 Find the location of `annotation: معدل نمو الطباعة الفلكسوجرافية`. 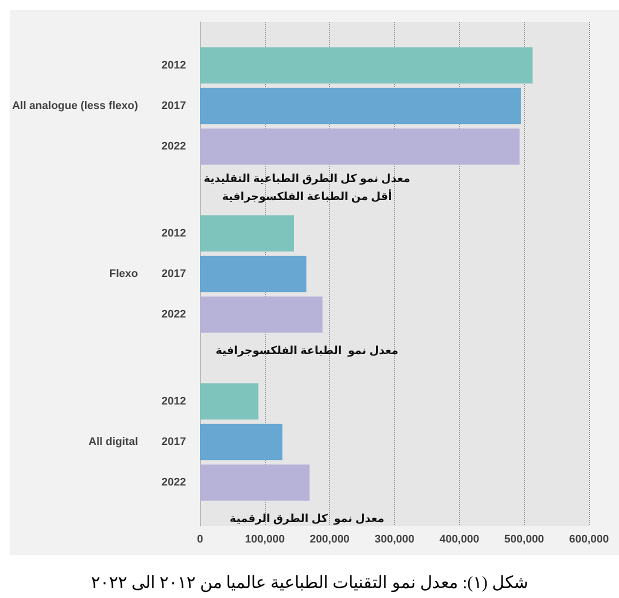

annotation: معدل نمو الطباعة الفلكسوجرافية is located at coordinates (307, 351).